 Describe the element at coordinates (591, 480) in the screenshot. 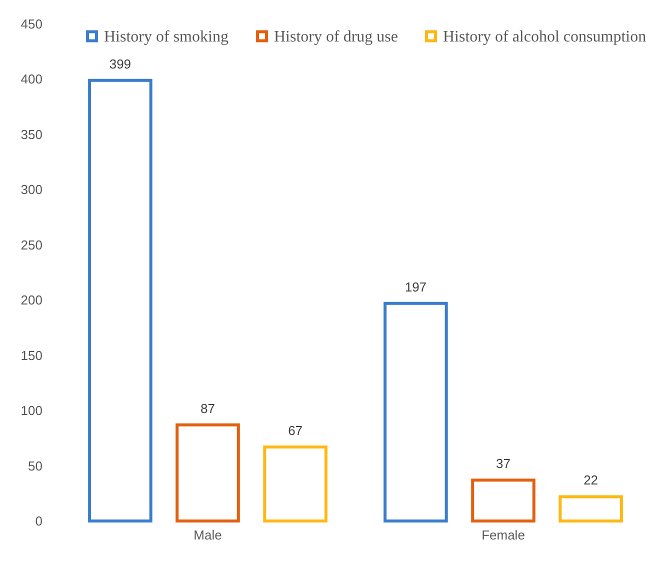

I see `data-label: 22` at that location.